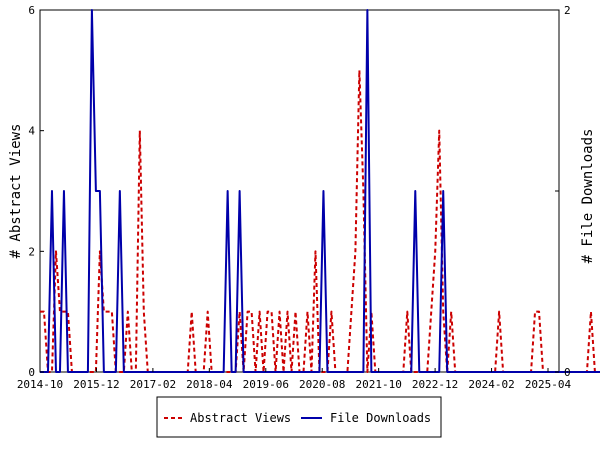  I want to click on legend-box, so click(299, 417).